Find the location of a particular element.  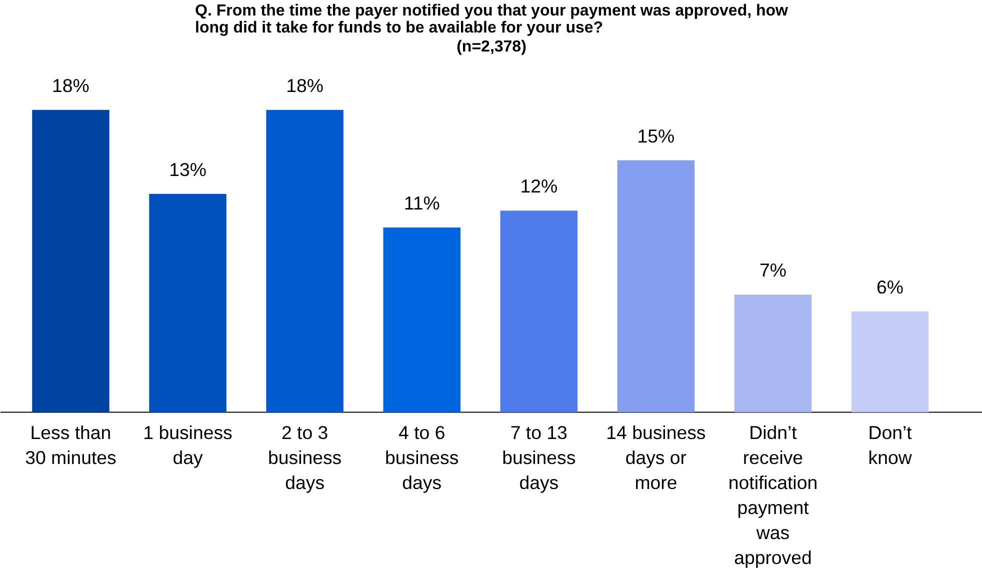

data-label: 11% is located at coordinates (422, 203).